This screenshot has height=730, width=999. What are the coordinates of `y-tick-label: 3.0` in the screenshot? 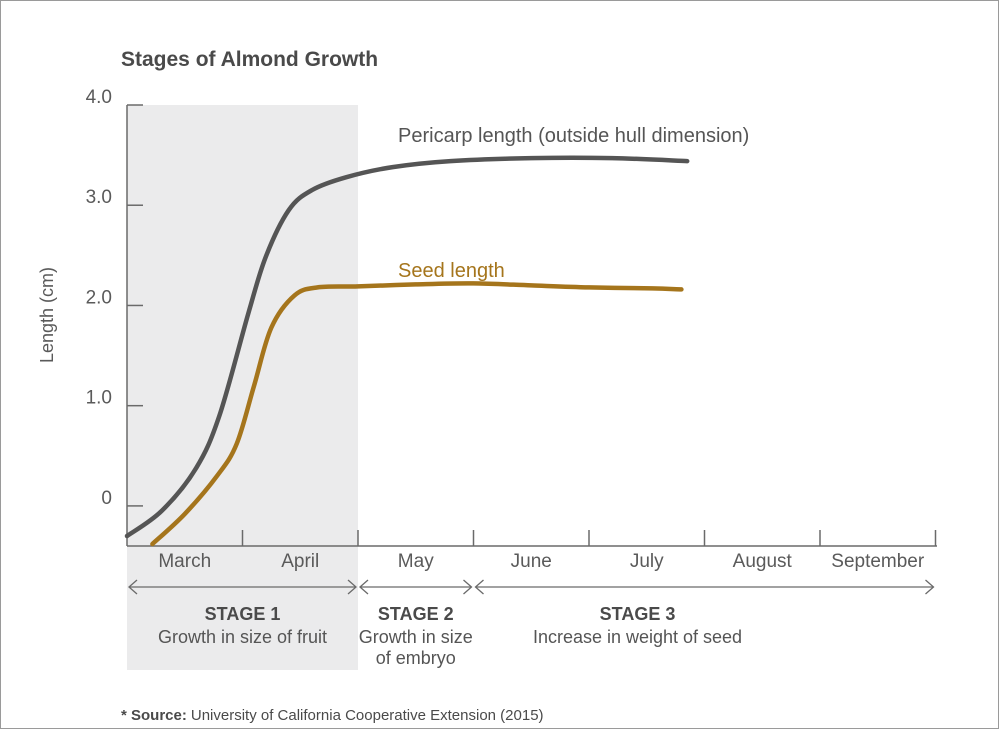 It's located at (99, 197).